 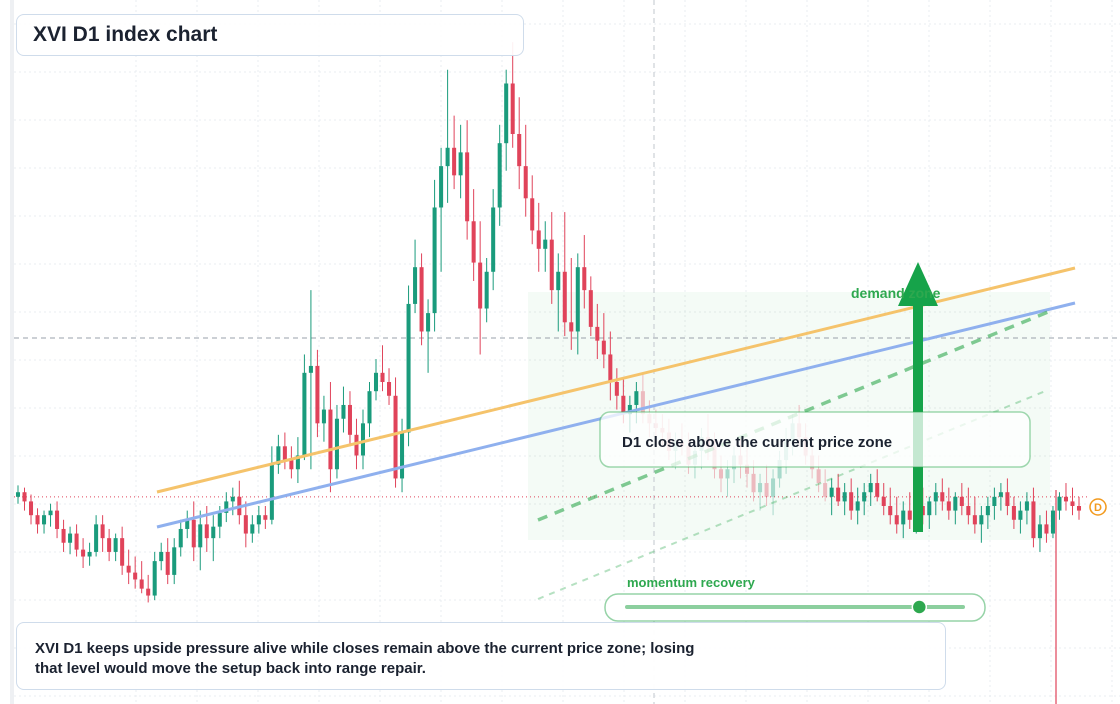 What do you see at coordinates (757, 442) in the screenshot?
I see `zone-callout-text: D1 close above the current price zone` at bounding box center [757, 442].